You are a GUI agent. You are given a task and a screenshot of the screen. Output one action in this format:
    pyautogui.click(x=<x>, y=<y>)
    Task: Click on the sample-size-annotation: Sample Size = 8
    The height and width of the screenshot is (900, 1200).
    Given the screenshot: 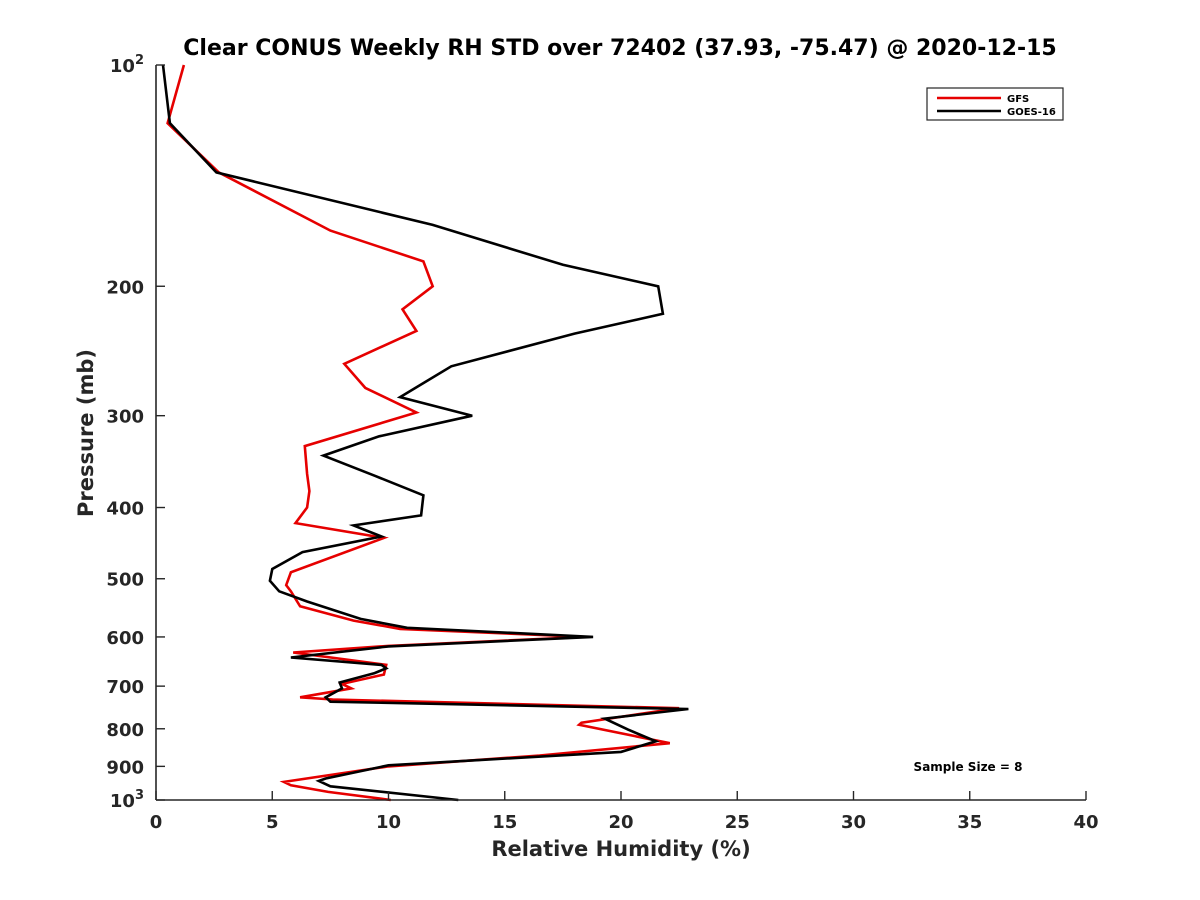 What is the action you would take?
    pyautogui.click(x=968, y=767)
    